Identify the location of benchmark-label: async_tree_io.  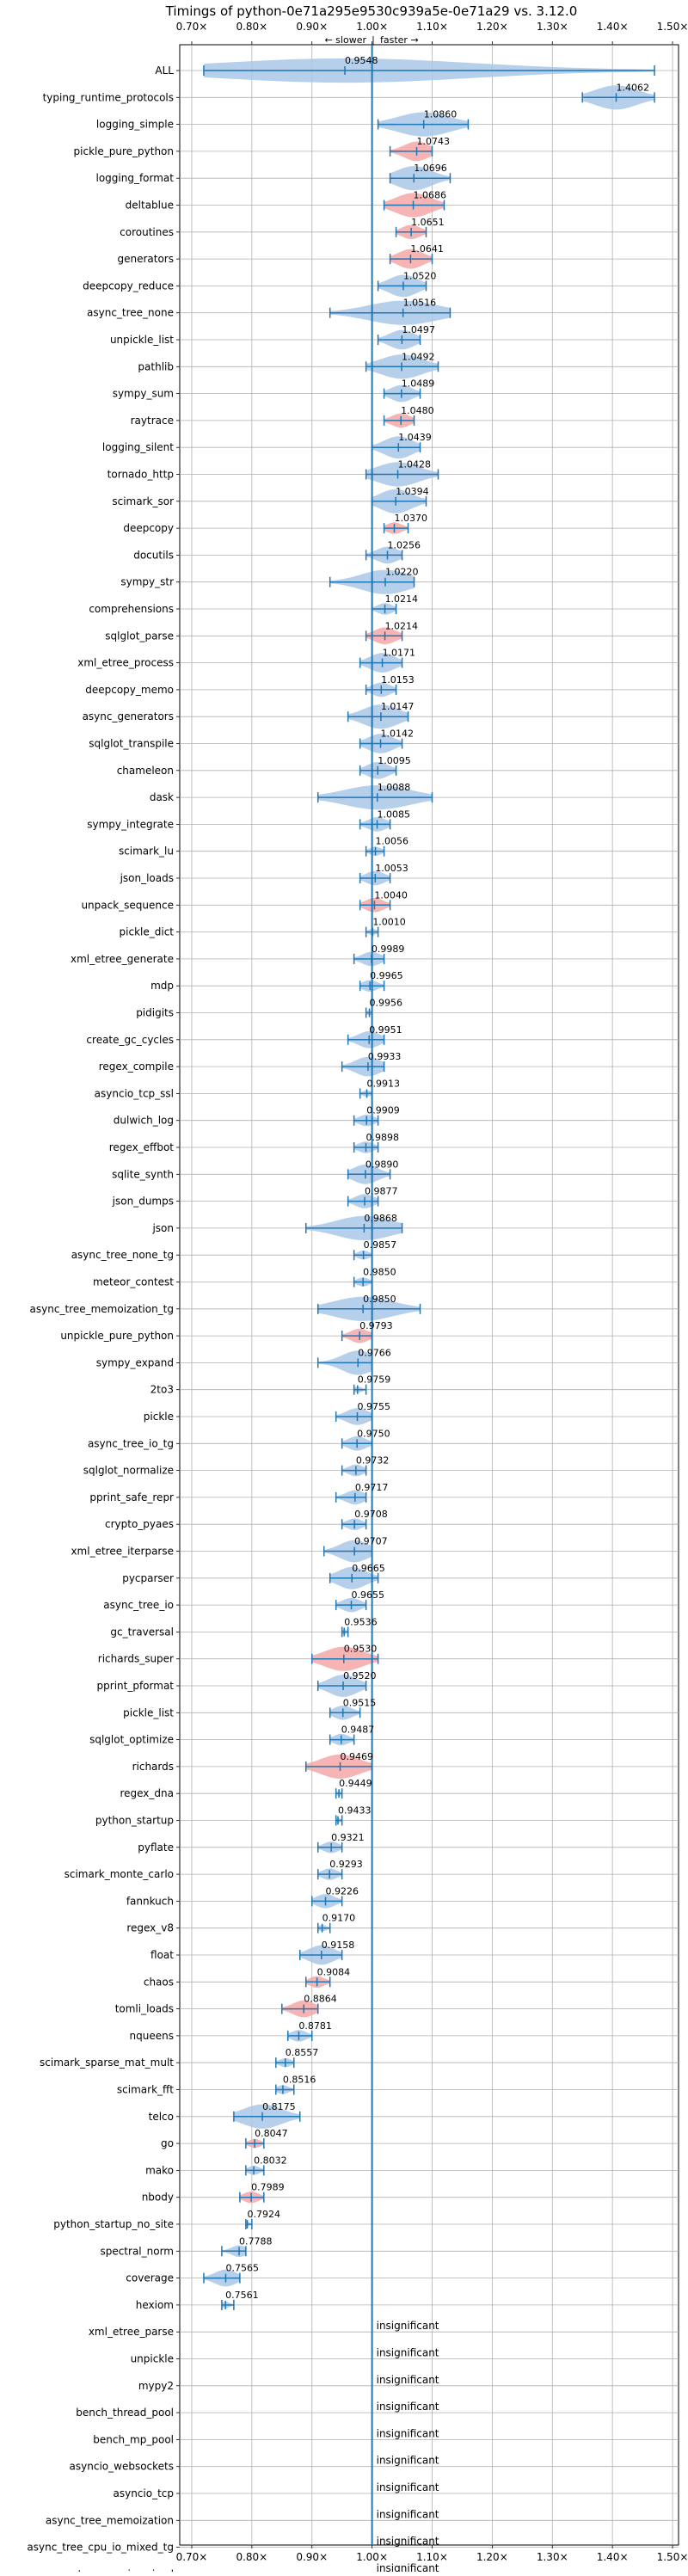
(138, 1605).